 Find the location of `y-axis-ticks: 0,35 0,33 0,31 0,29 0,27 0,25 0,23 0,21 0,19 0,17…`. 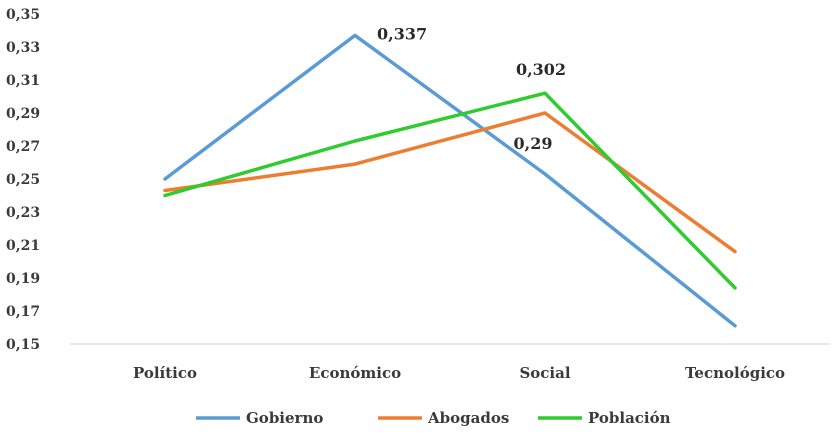

y-axis-ticks: 0,35 0,33 0,31 0,29 0,27 0,25 0,23 0,21 0,19 0,17… is located at coordinates (23, 180).